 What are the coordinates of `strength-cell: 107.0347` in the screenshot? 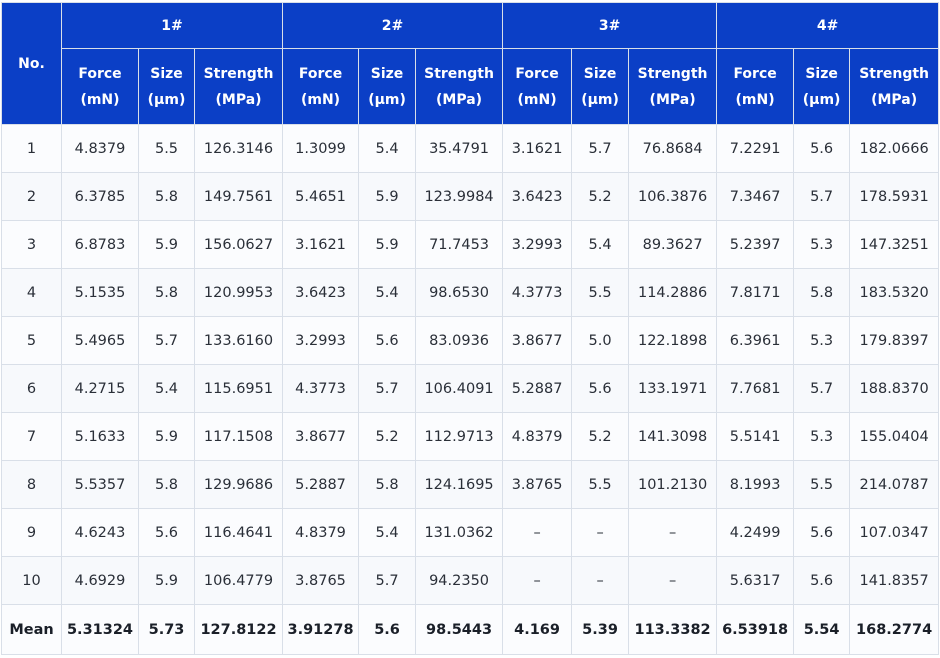 It's located at (894, 532).